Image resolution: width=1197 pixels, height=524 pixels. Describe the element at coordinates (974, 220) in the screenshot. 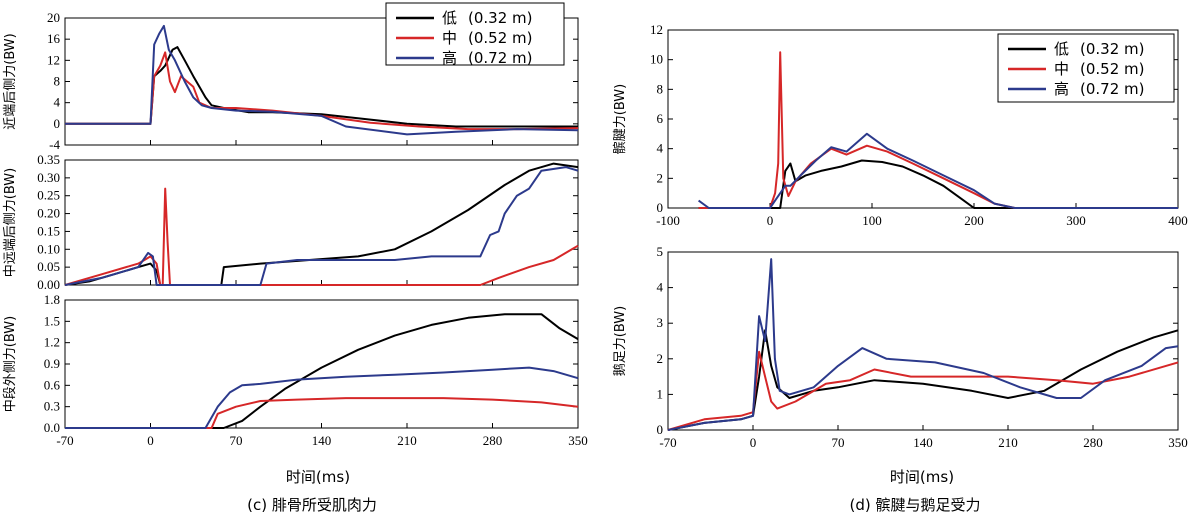

I see `x-tick-label: 200` at that location.